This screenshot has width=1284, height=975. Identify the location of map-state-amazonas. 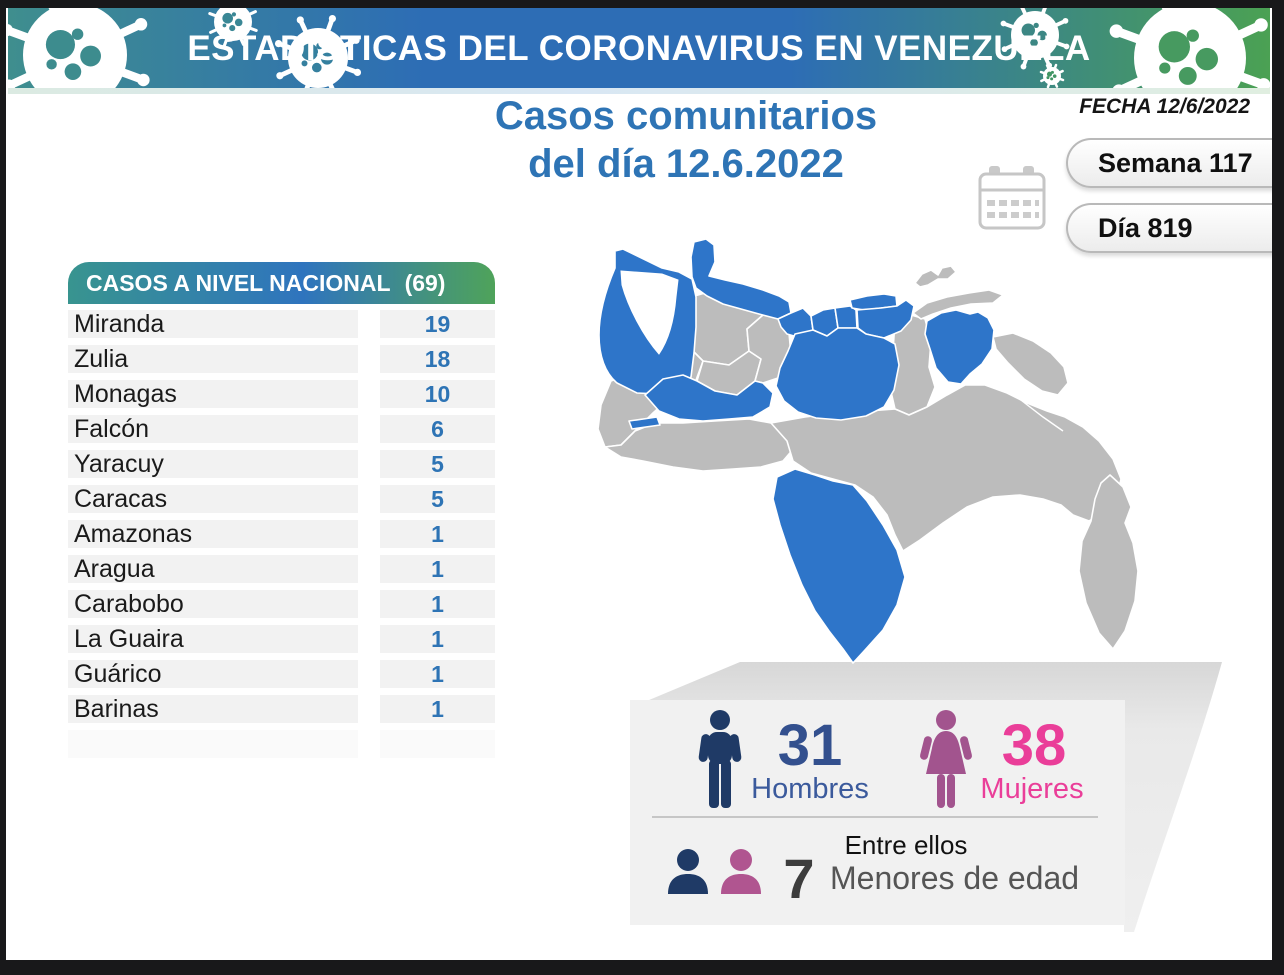
(839, 566).